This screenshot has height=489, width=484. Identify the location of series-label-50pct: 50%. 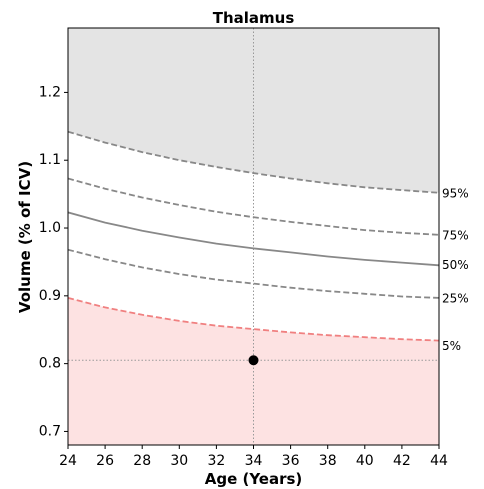
(455, 265).